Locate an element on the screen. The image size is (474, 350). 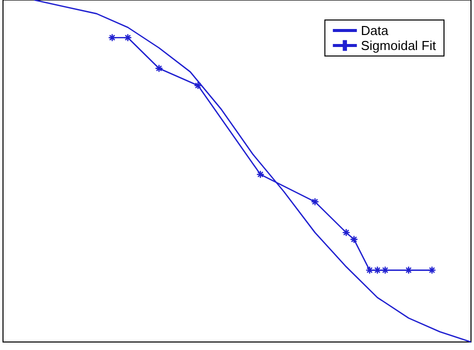
legend-label: Data is located at coordinates (375, 30).